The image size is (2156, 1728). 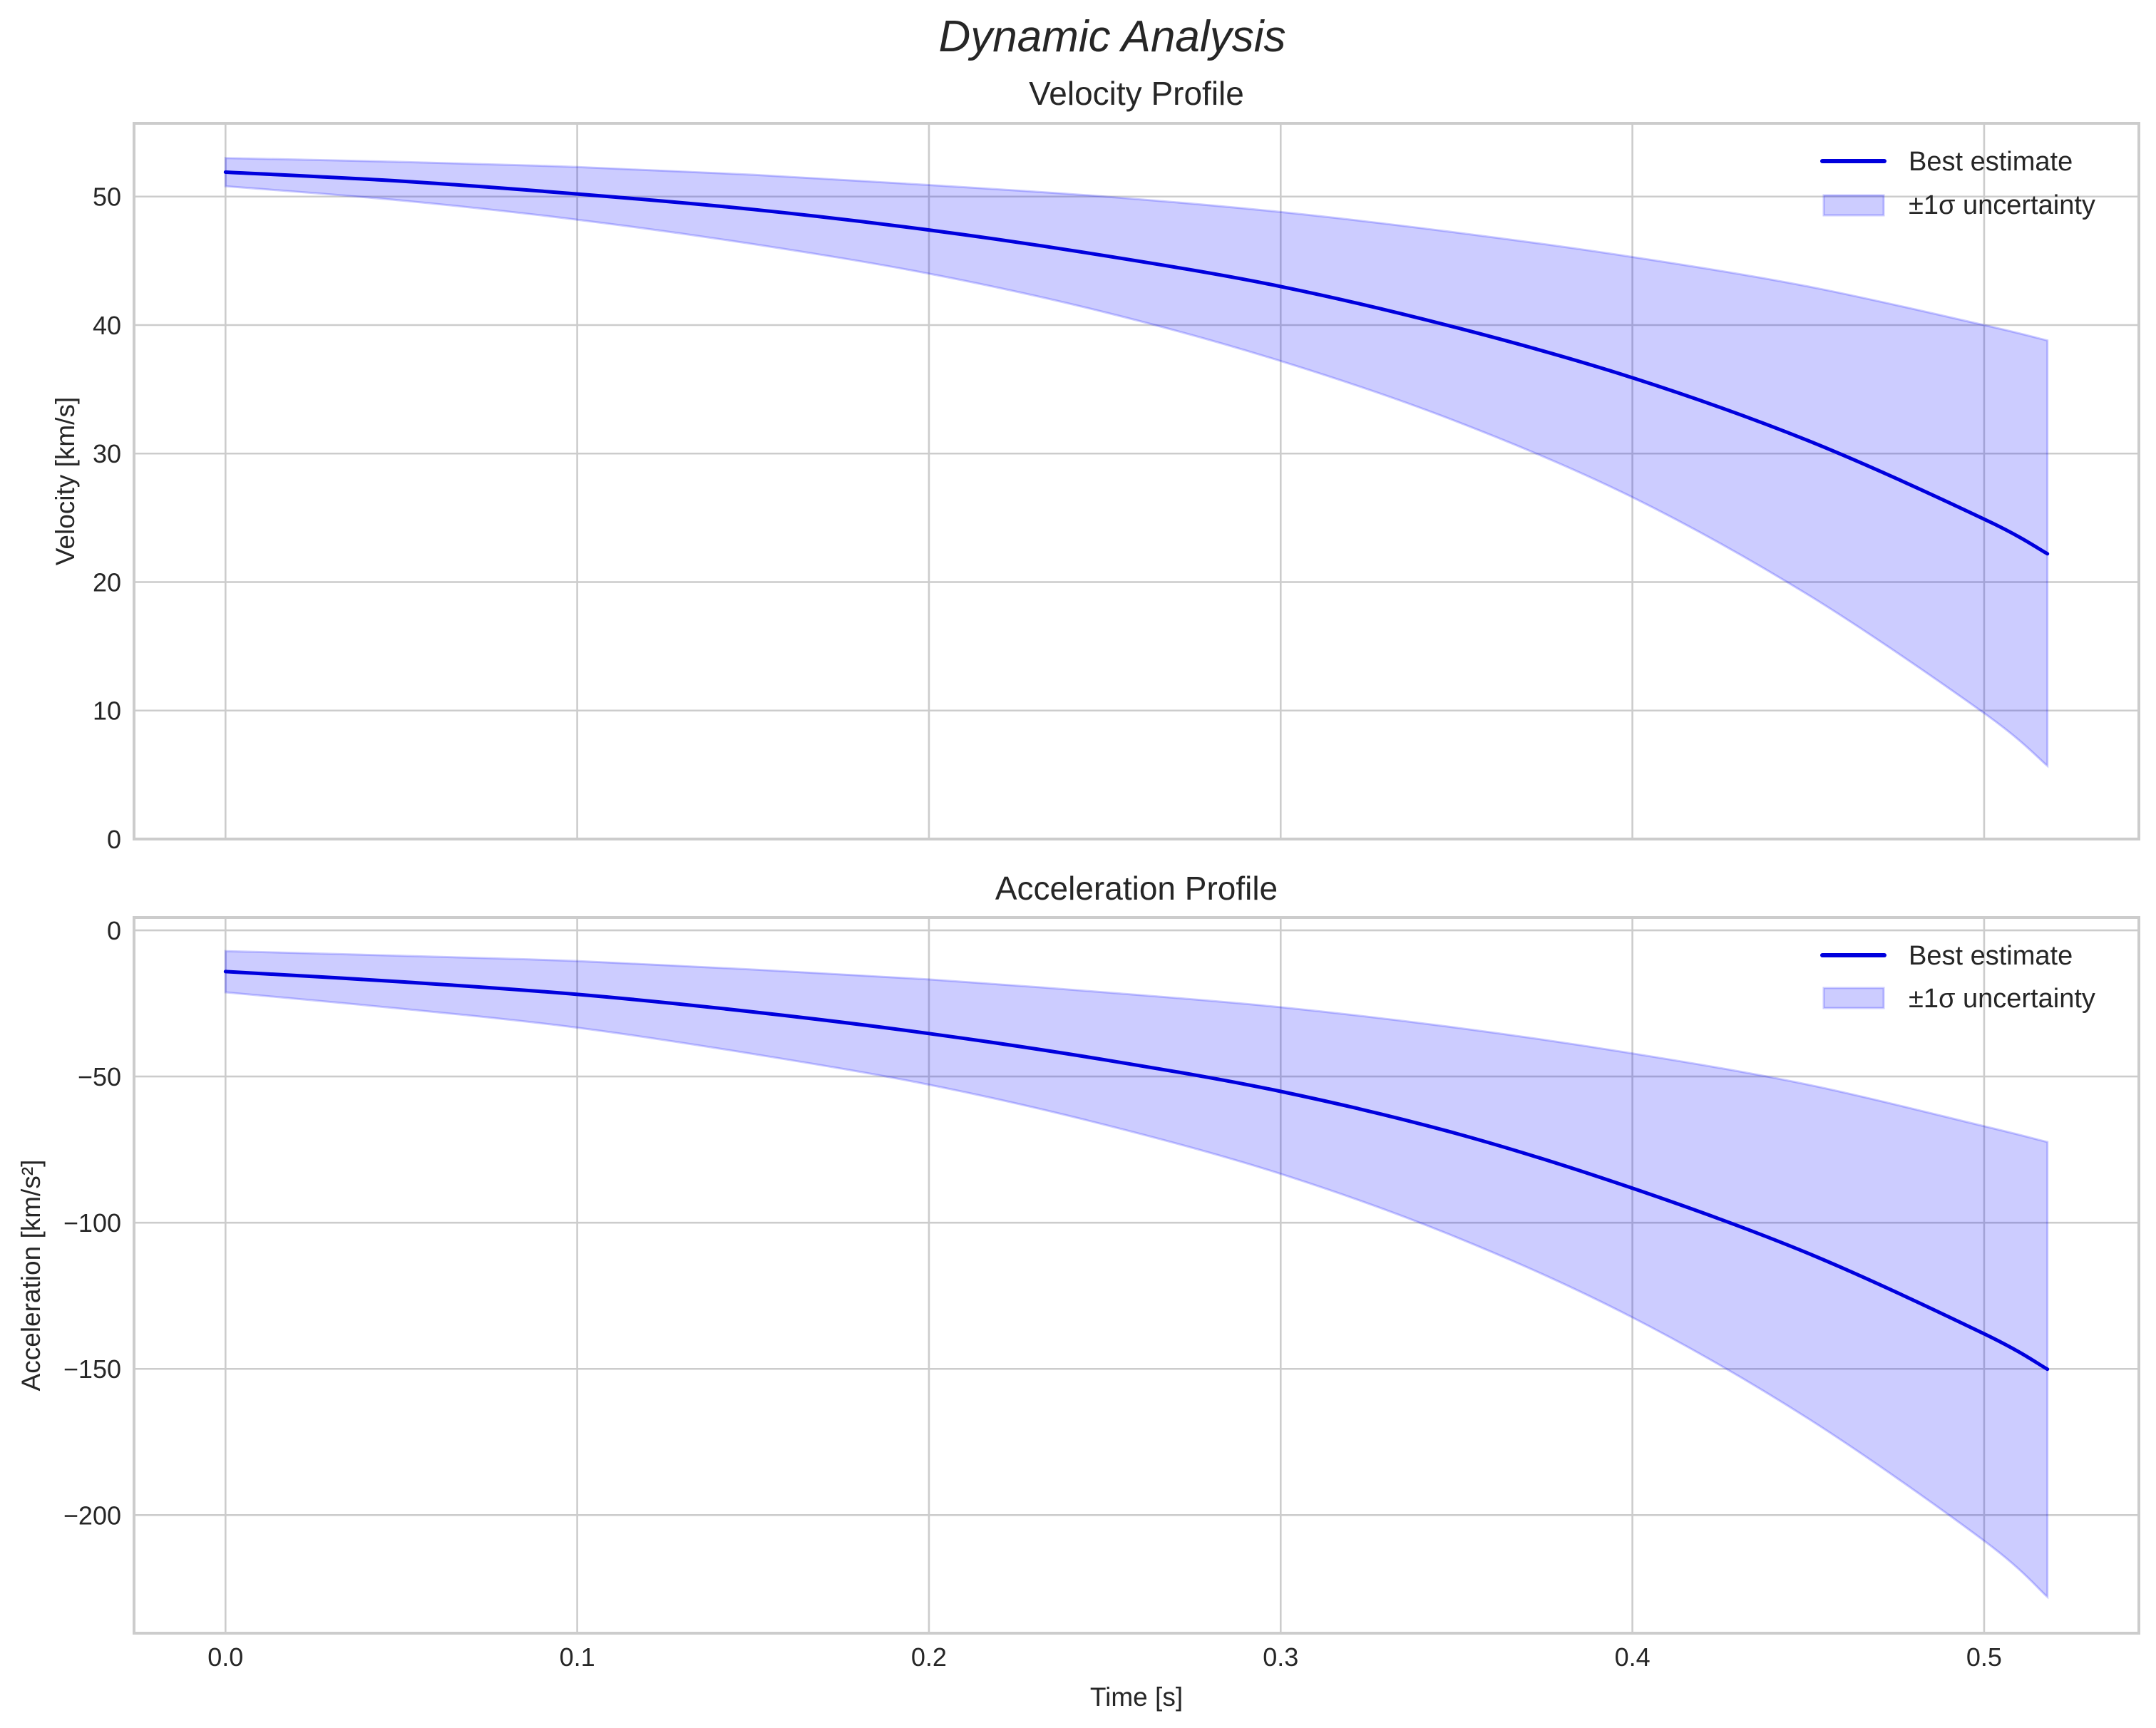 What do you see at coordinates (107, 582) in the screenshot?
I see `y-tick-label: 20` at bounding box center [107, 582].